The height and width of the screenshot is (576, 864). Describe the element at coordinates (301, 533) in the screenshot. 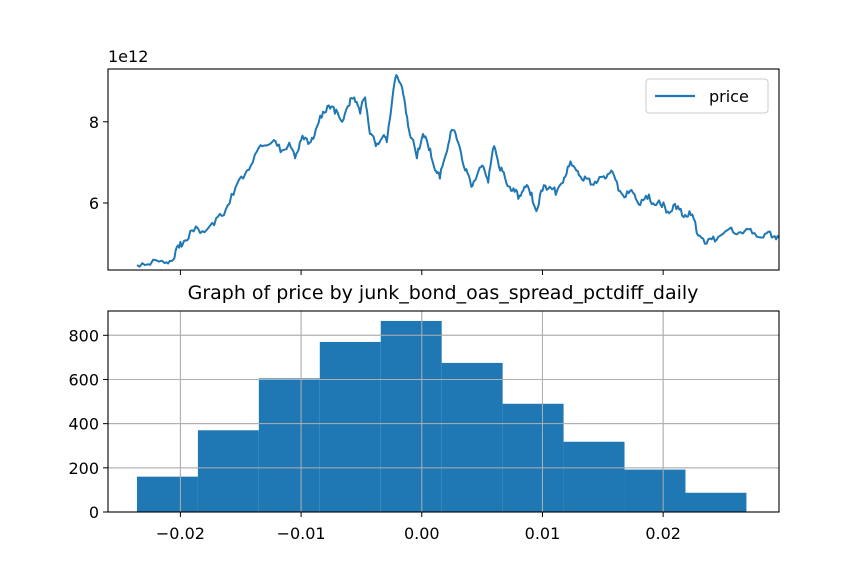

I see `histogram-x-tick-label-1: −0.01` at that location.